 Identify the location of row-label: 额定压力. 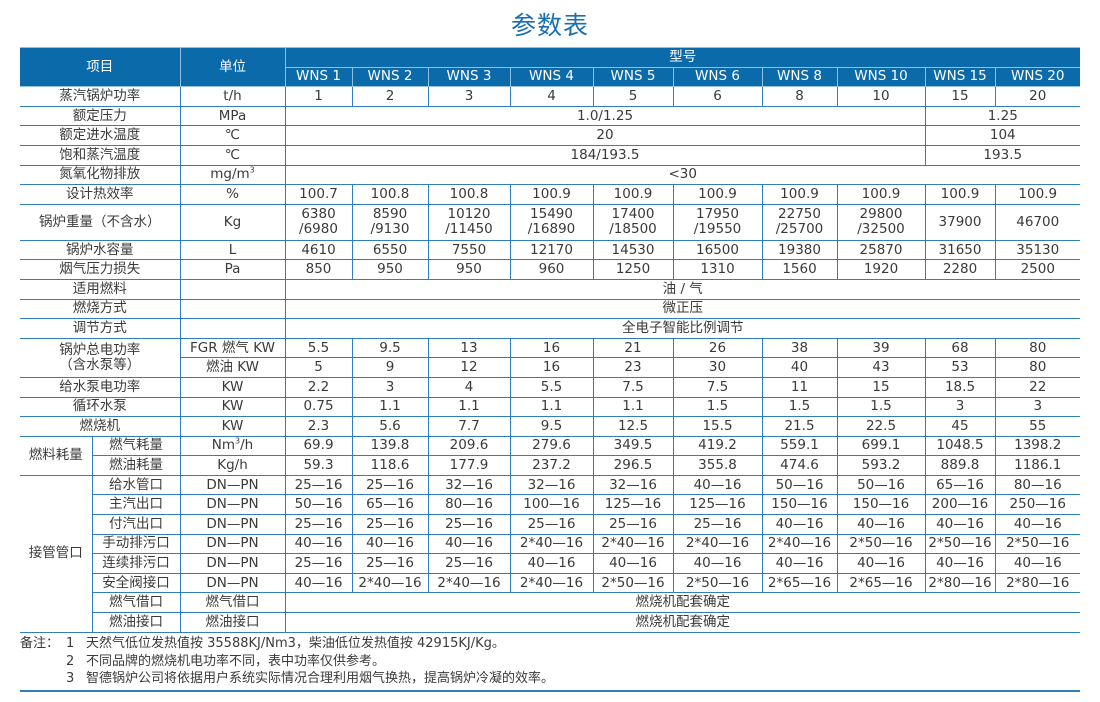
(100, 116).